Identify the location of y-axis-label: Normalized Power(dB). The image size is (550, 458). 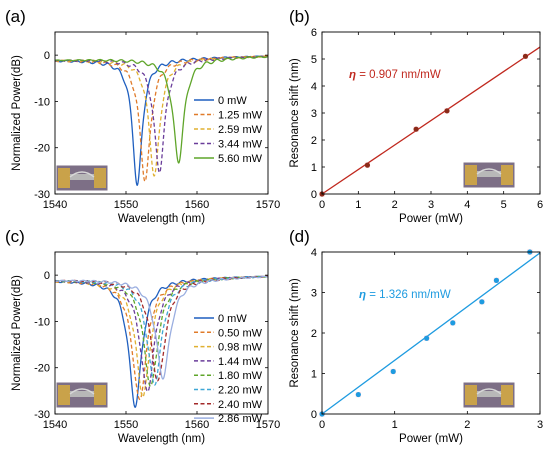
(17, 113).